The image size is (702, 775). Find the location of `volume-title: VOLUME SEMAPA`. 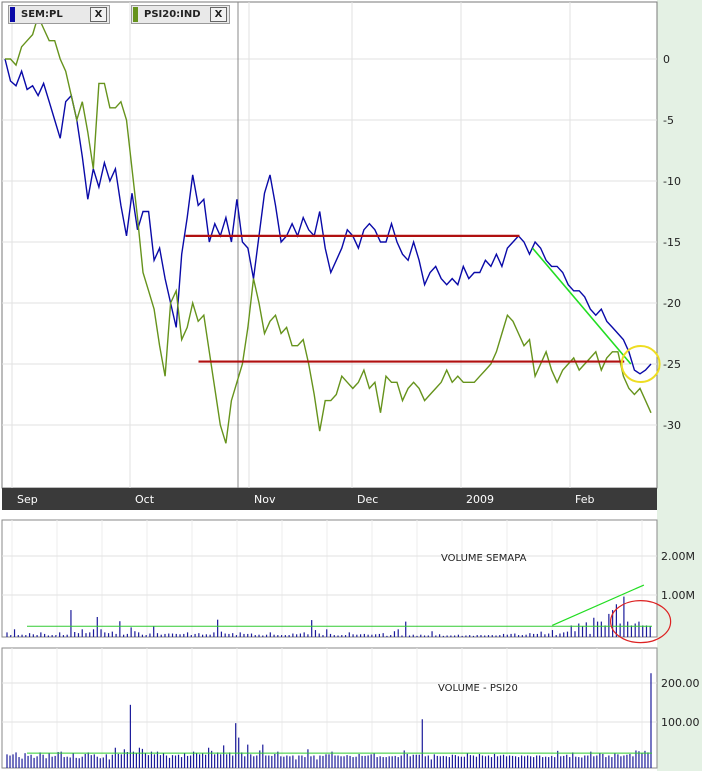

volume-title: VOLUME SEMAPA is located at coordinates (484, 558).